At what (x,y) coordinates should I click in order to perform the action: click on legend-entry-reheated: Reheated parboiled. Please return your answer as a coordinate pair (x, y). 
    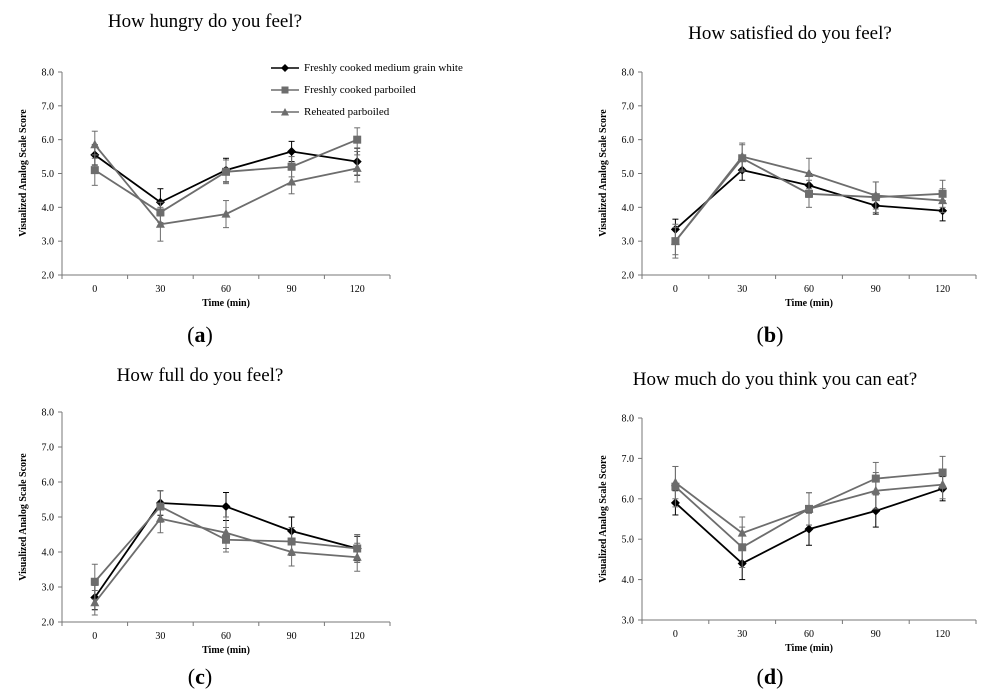
    Looking at the image, I should click on (380, 117).